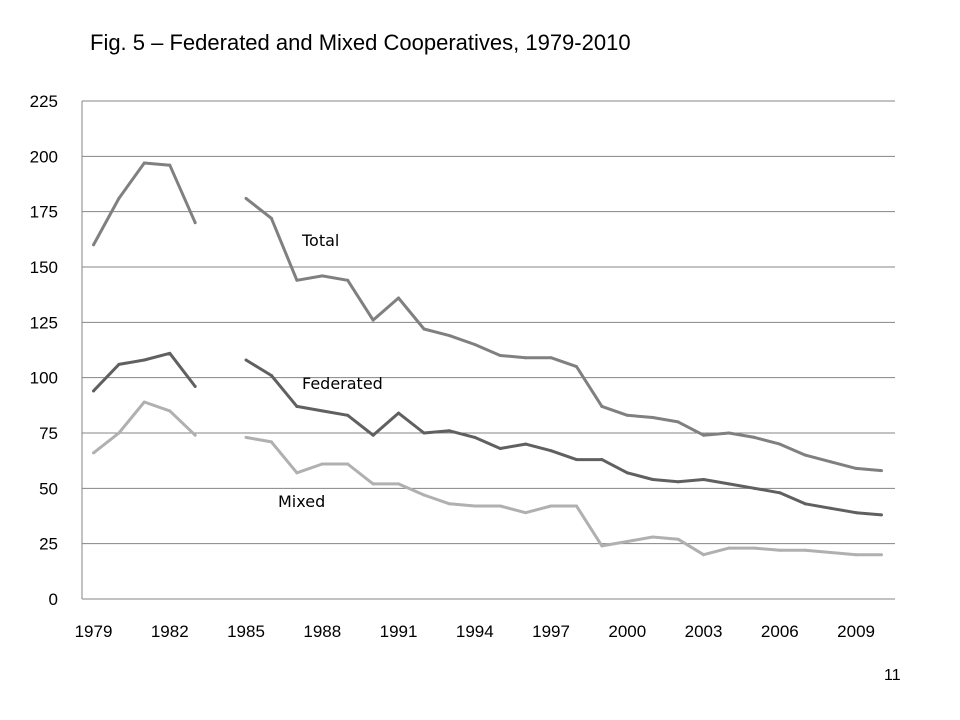  What do you see at coordinates (246, 198) in the screenshot?
I see `data-point-total-1985` at bounding box center [246, 198].